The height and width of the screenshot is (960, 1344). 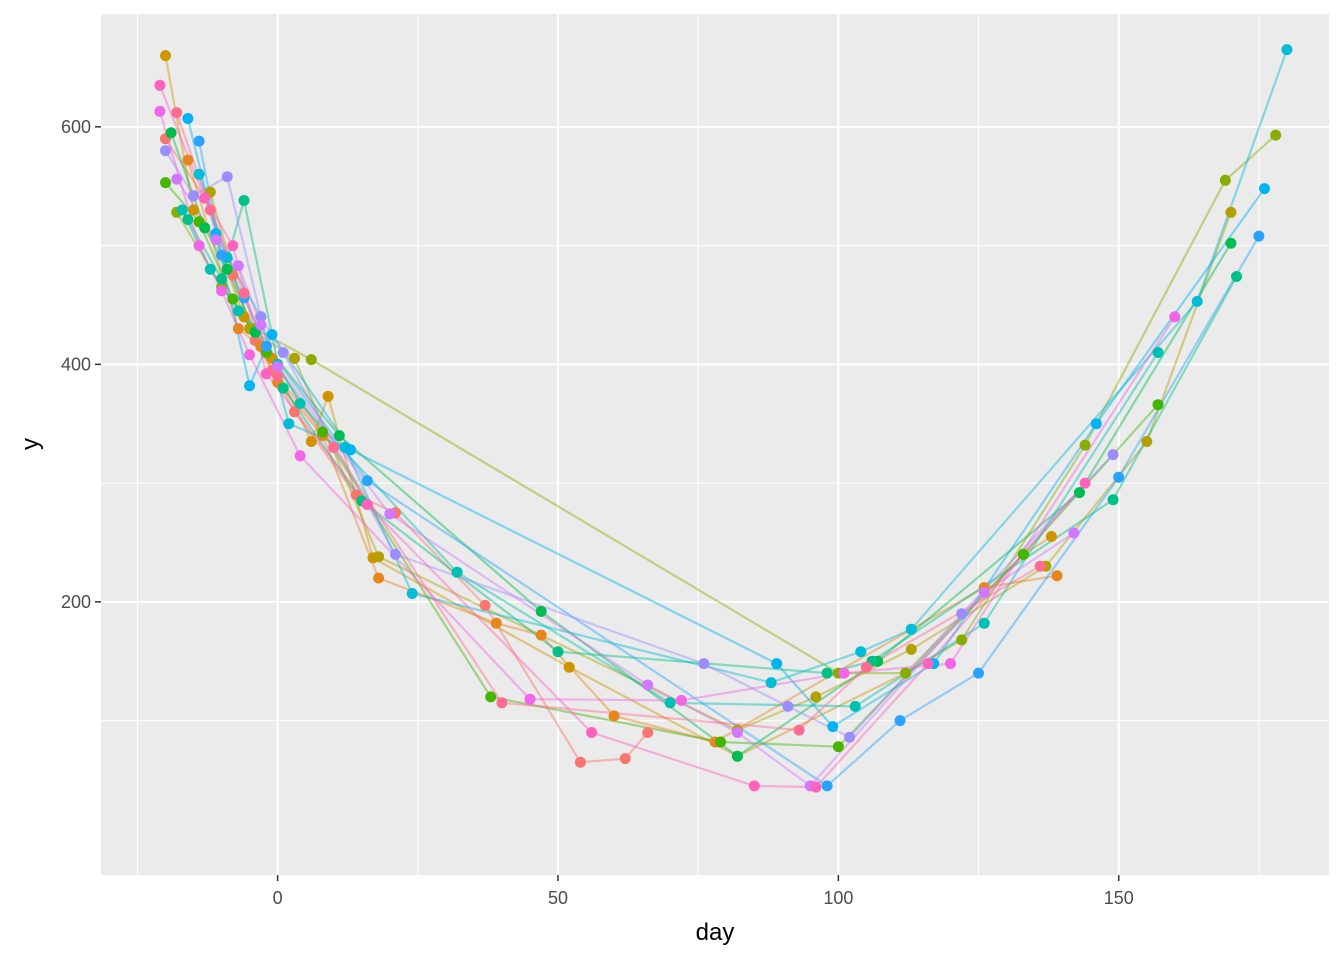 I want to click on y-tick-label-1: 400, so click(x=76, y=364).